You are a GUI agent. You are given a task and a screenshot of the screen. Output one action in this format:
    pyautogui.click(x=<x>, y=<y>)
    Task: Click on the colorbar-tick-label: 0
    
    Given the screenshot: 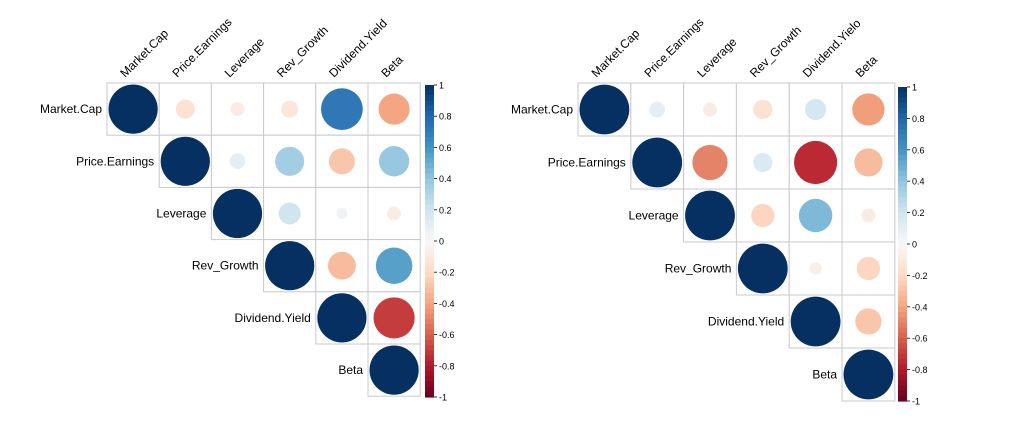 What is the action you would take?
    pyautogui.click(x=441, y=242)
    